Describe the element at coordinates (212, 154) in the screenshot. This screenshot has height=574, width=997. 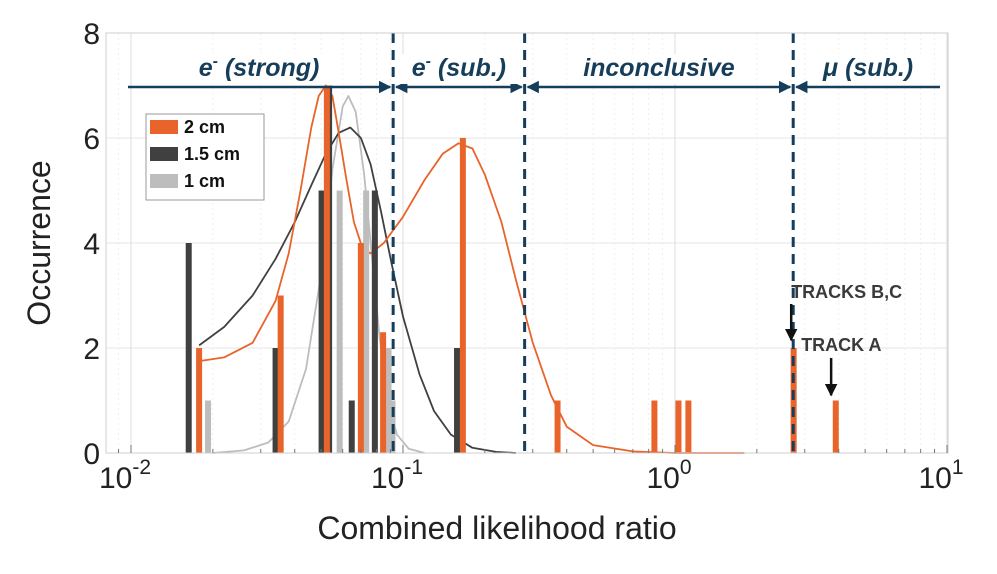
I see `legend-label-1: 1.5 cm` at that location.